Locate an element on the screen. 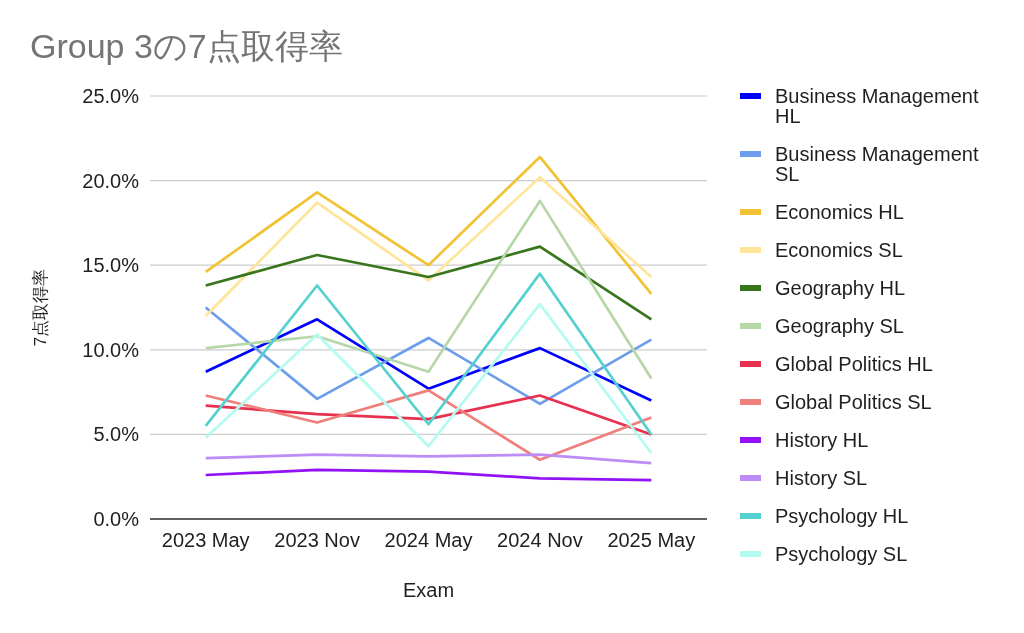 The width and height of the screenshot is (1024, 633). legend-label: Global Politics HL is located at coordinates (854, 364).